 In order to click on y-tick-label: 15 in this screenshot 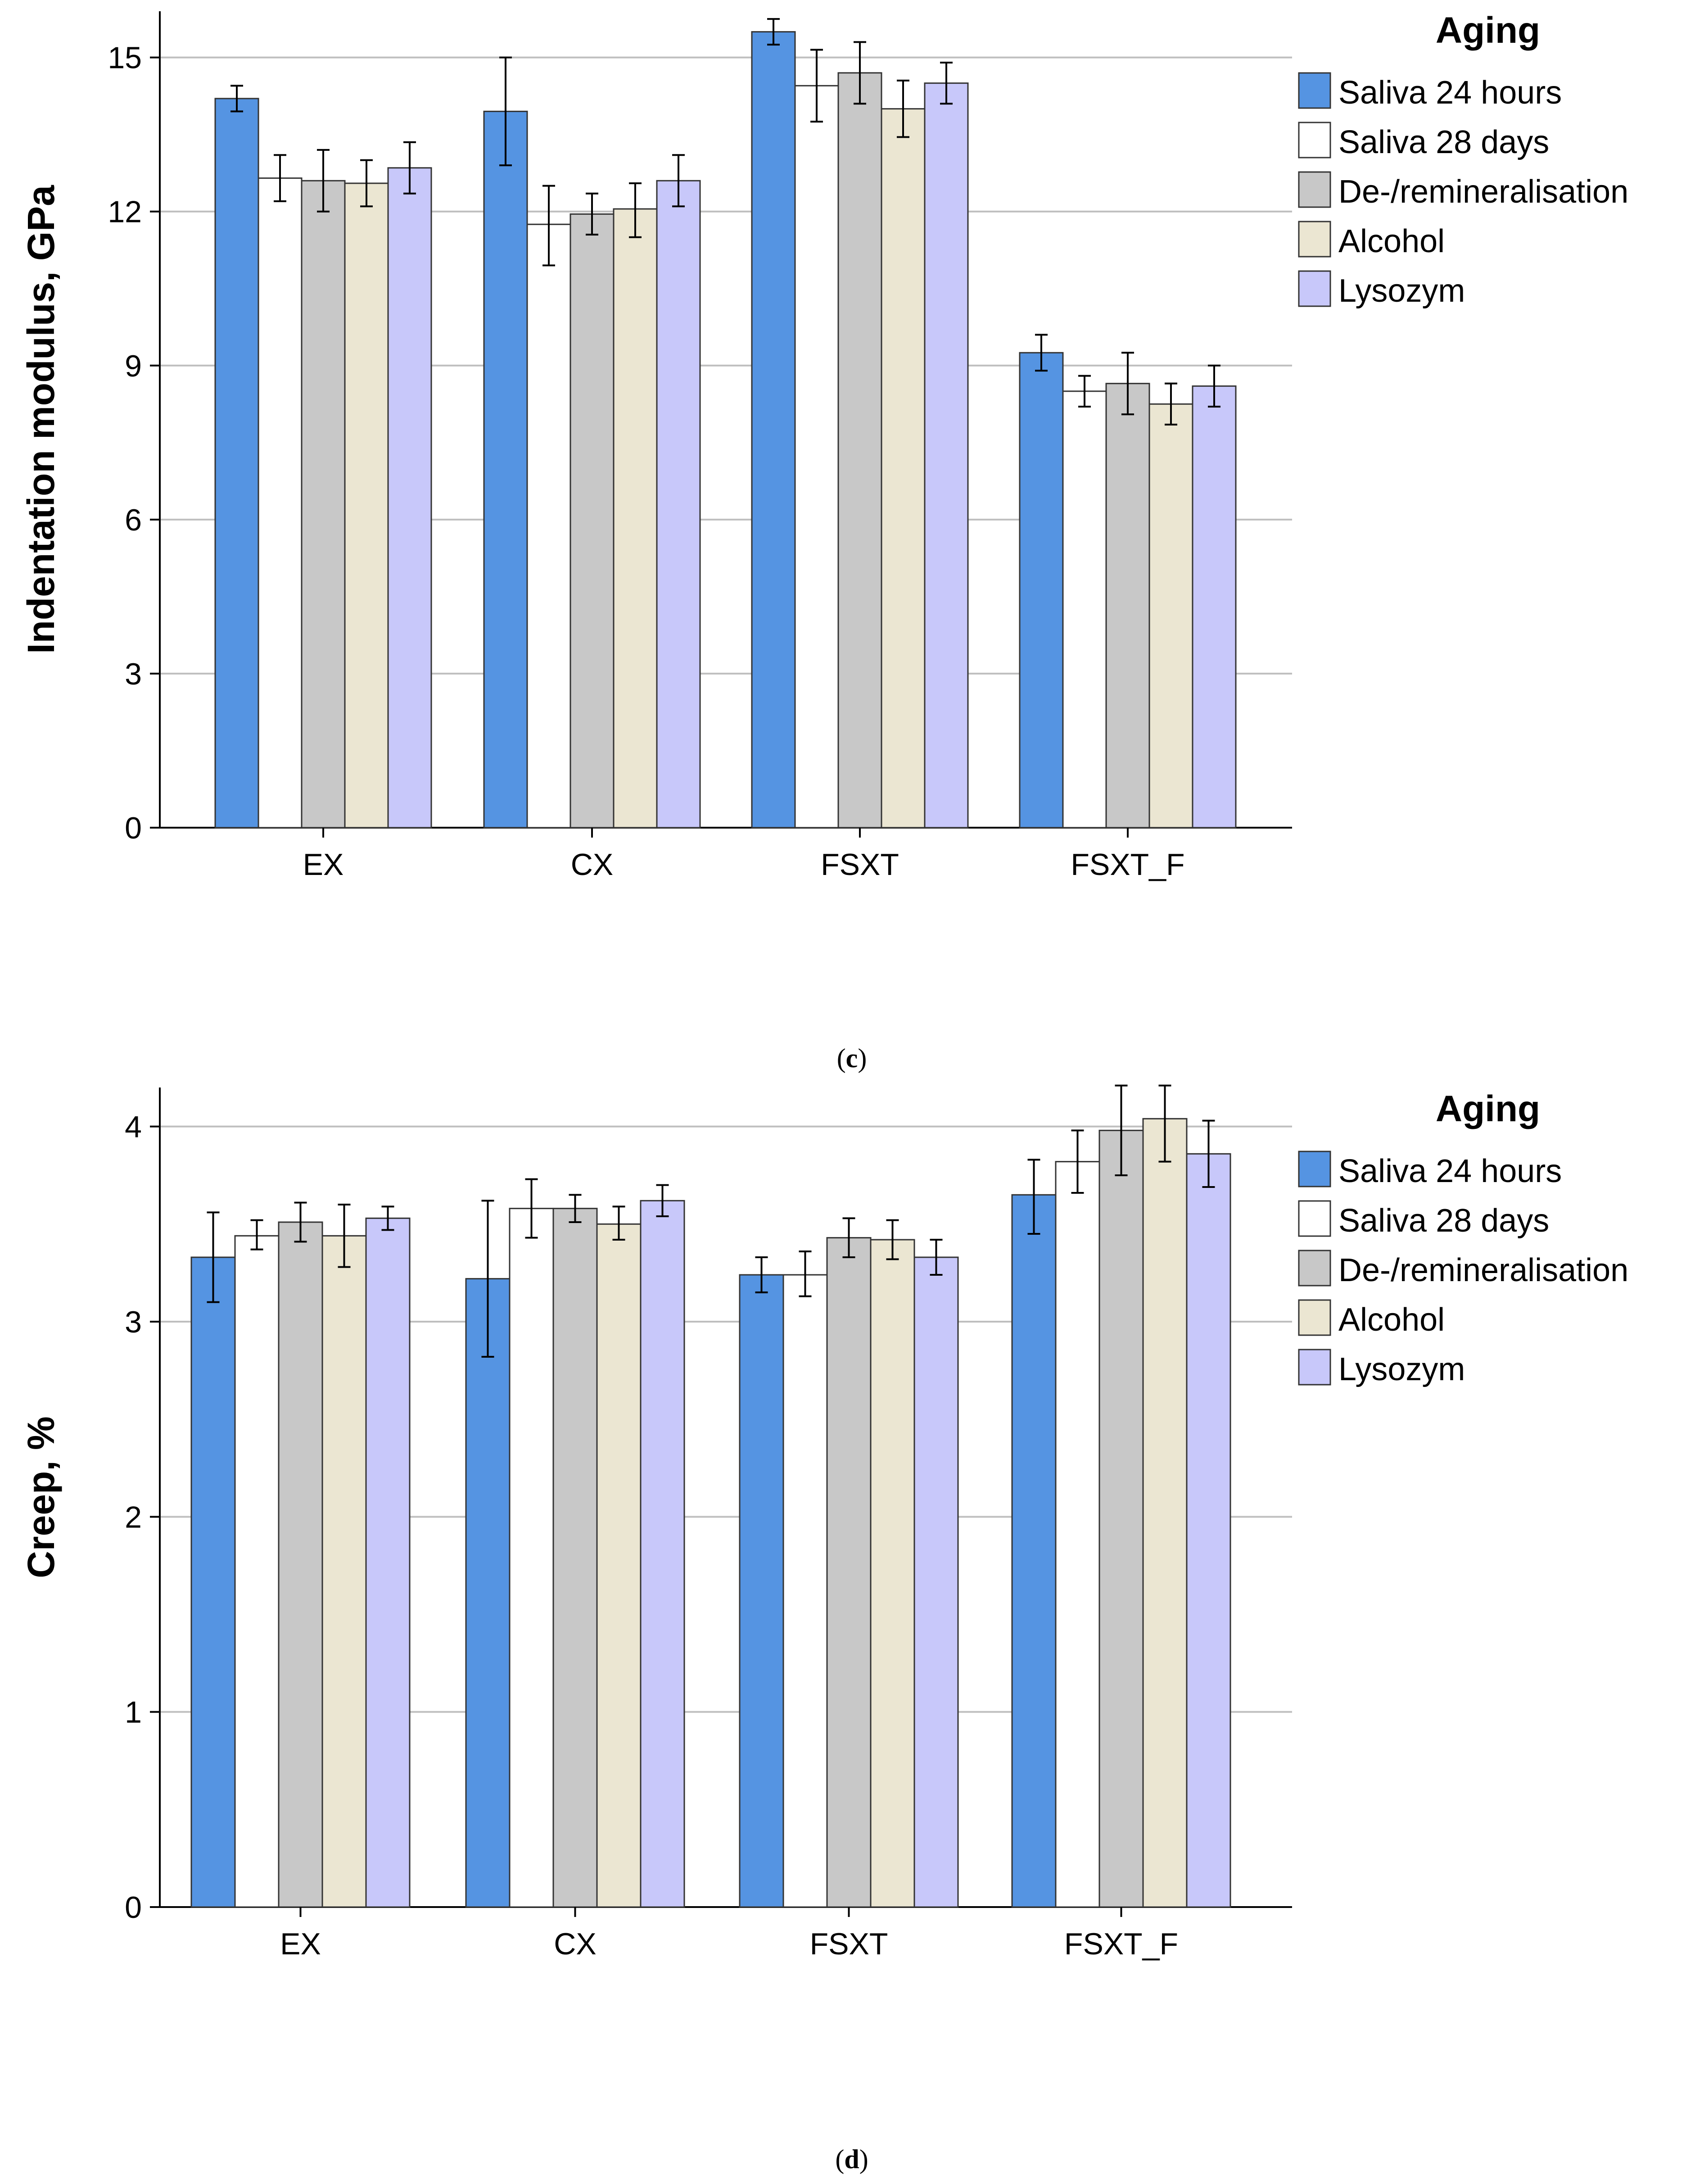, I will do `click(125, 58)`.